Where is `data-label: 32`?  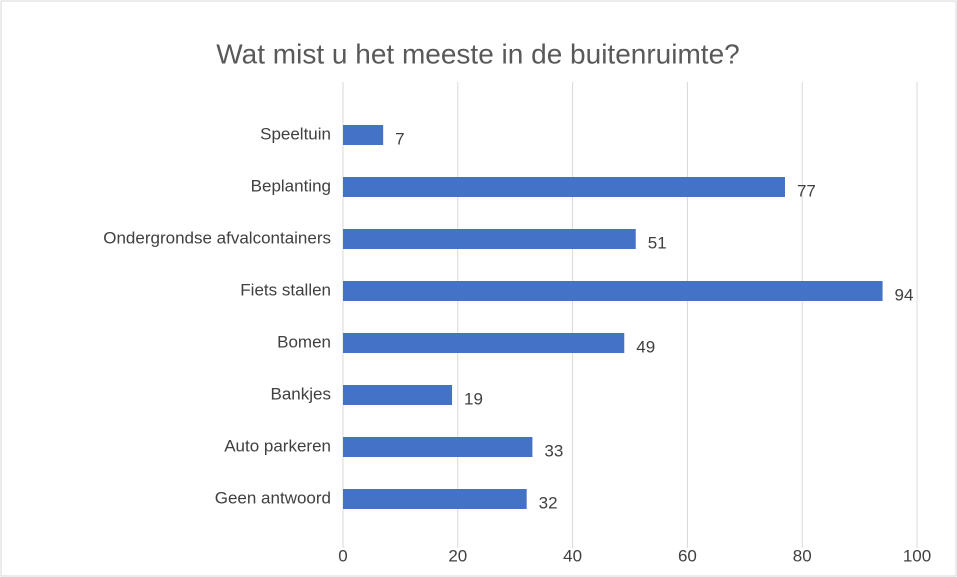 data-label: 32 is located at coordinates (548, 502).